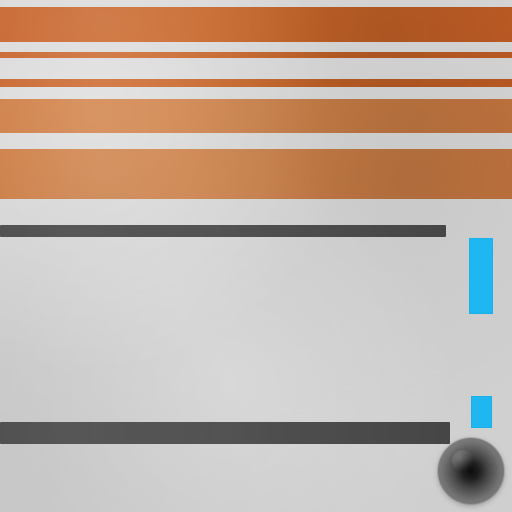  I want to click on orange-stripe-4-fill, so click(256, 116).